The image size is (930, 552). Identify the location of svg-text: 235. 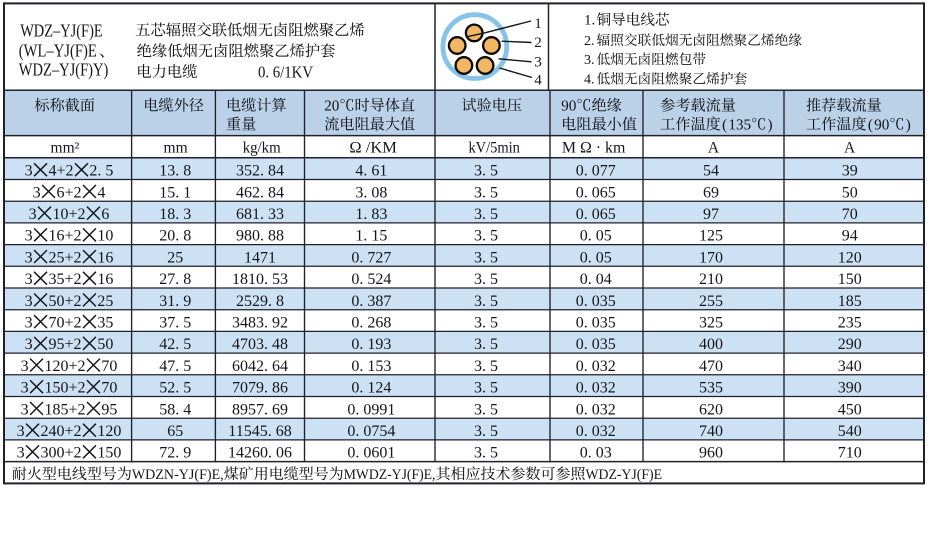
(850, 323).